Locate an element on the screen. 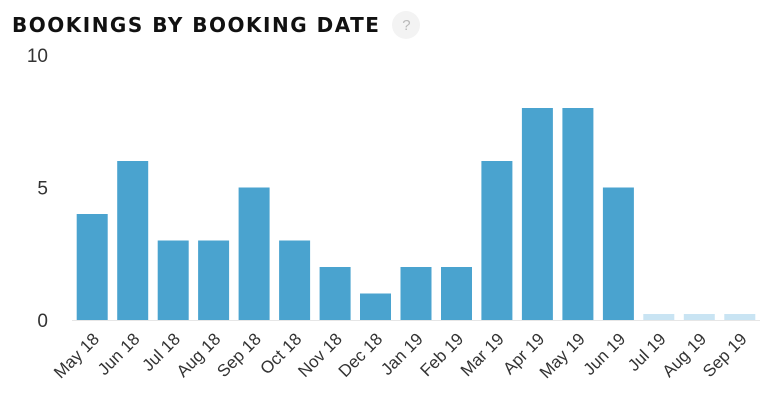 Image resolution: width=766 pixels, height=400 pixels. y-axis: 0 5 10 is located at coordinates (37, 189).